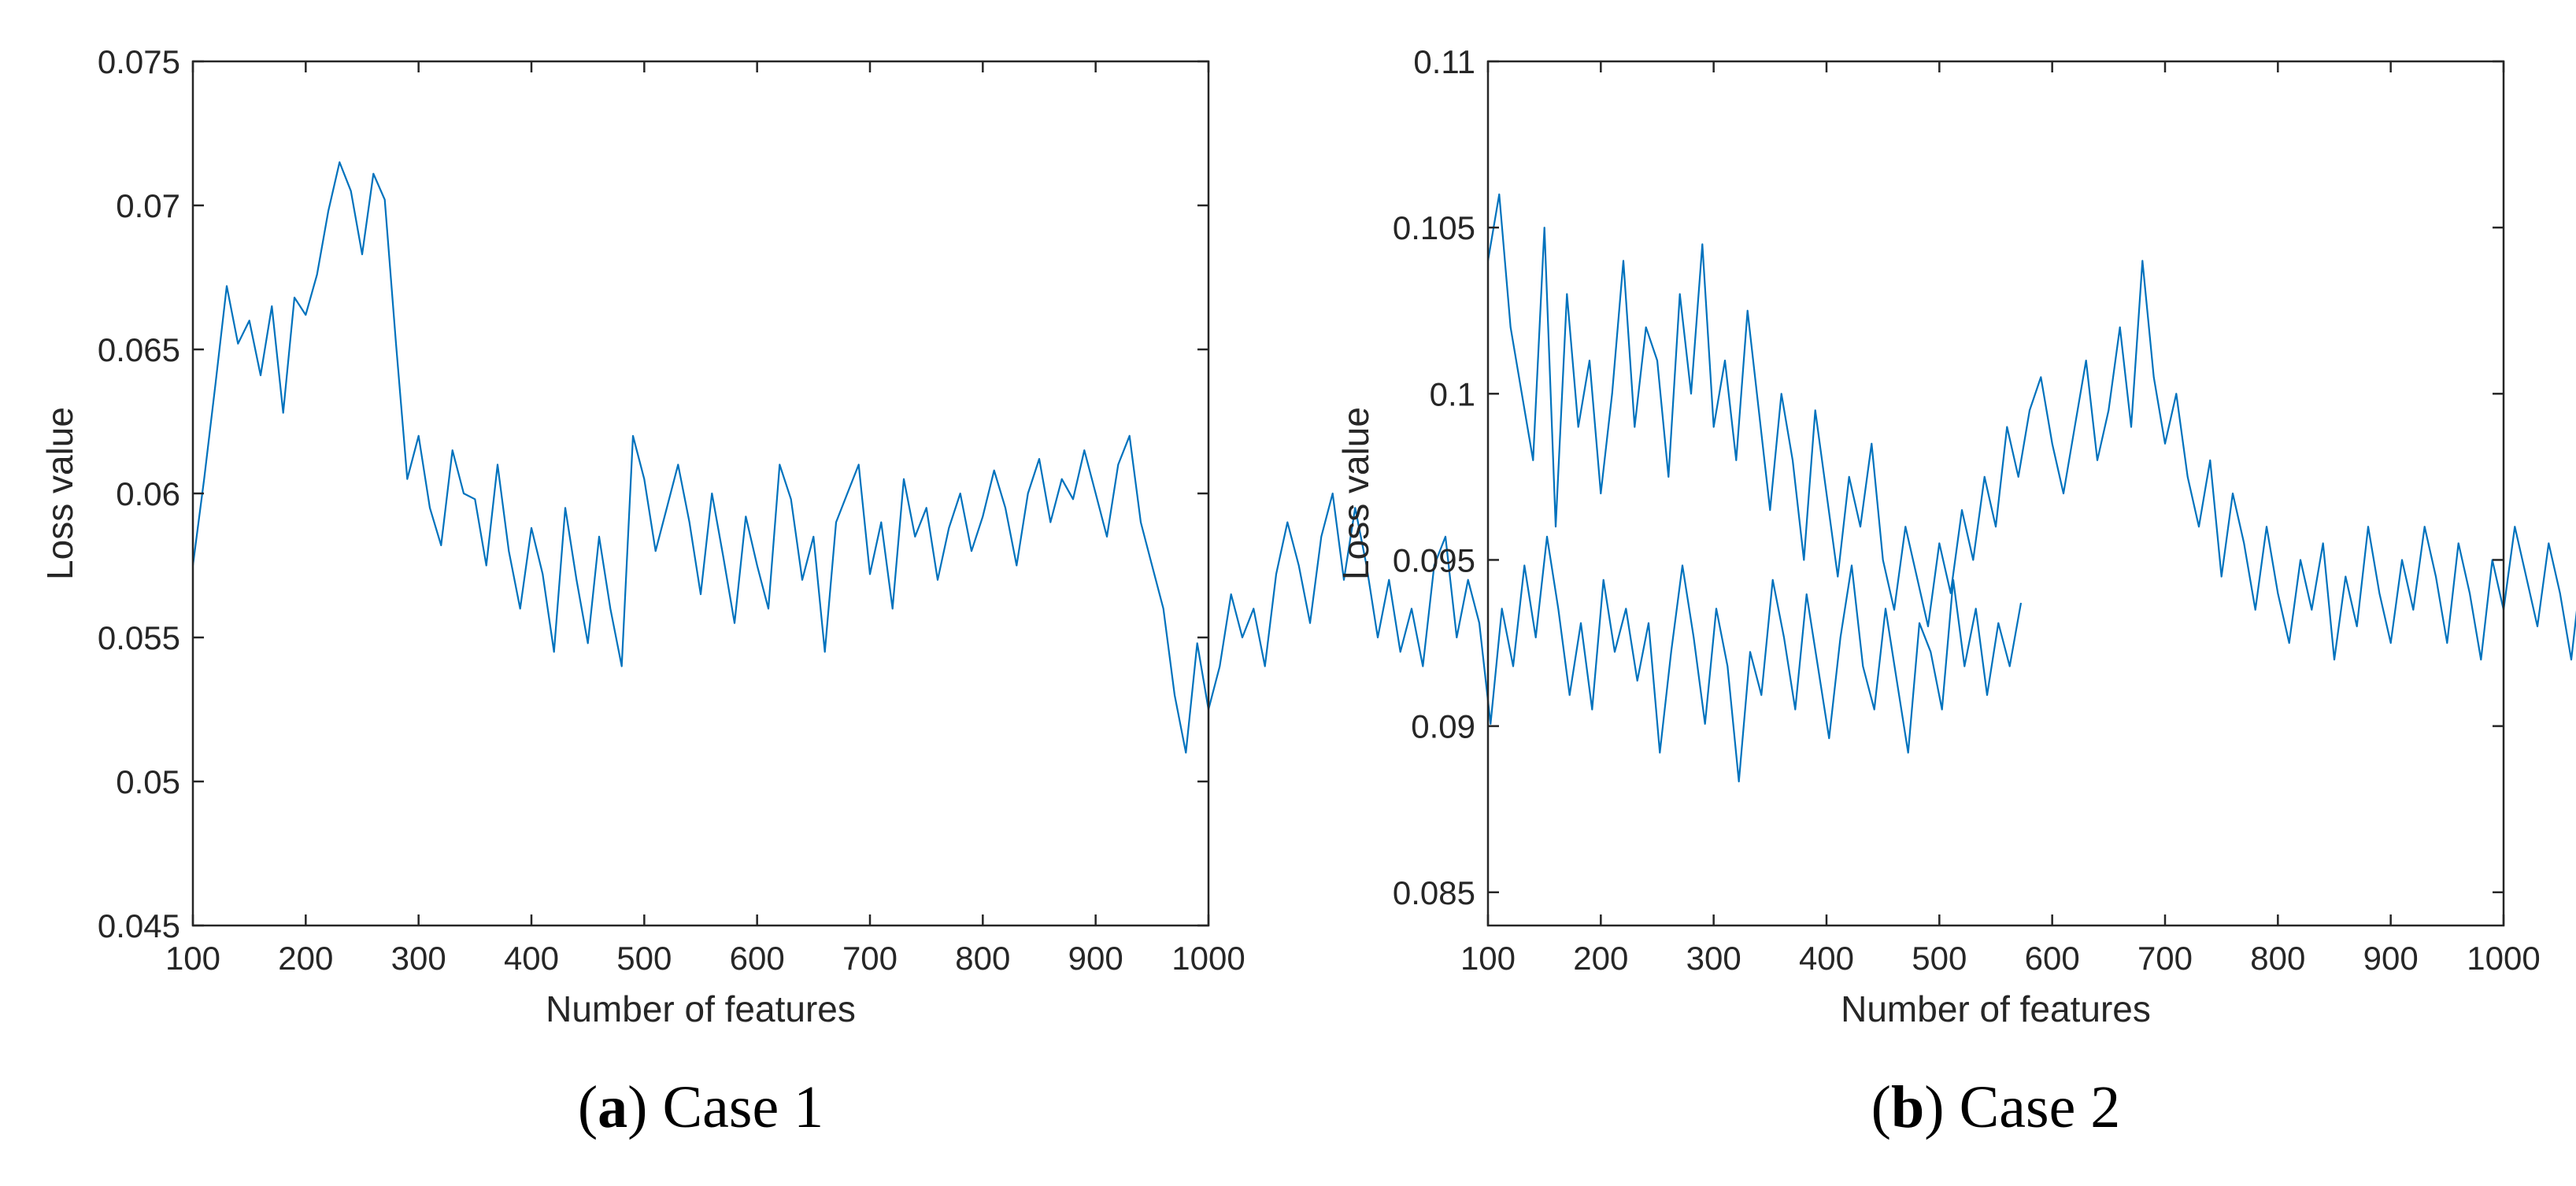 The width and height of the screenshot is (2576, 1186). I want to click on y-tick-label-b-0.1: 0.1, so click(1452, 394).